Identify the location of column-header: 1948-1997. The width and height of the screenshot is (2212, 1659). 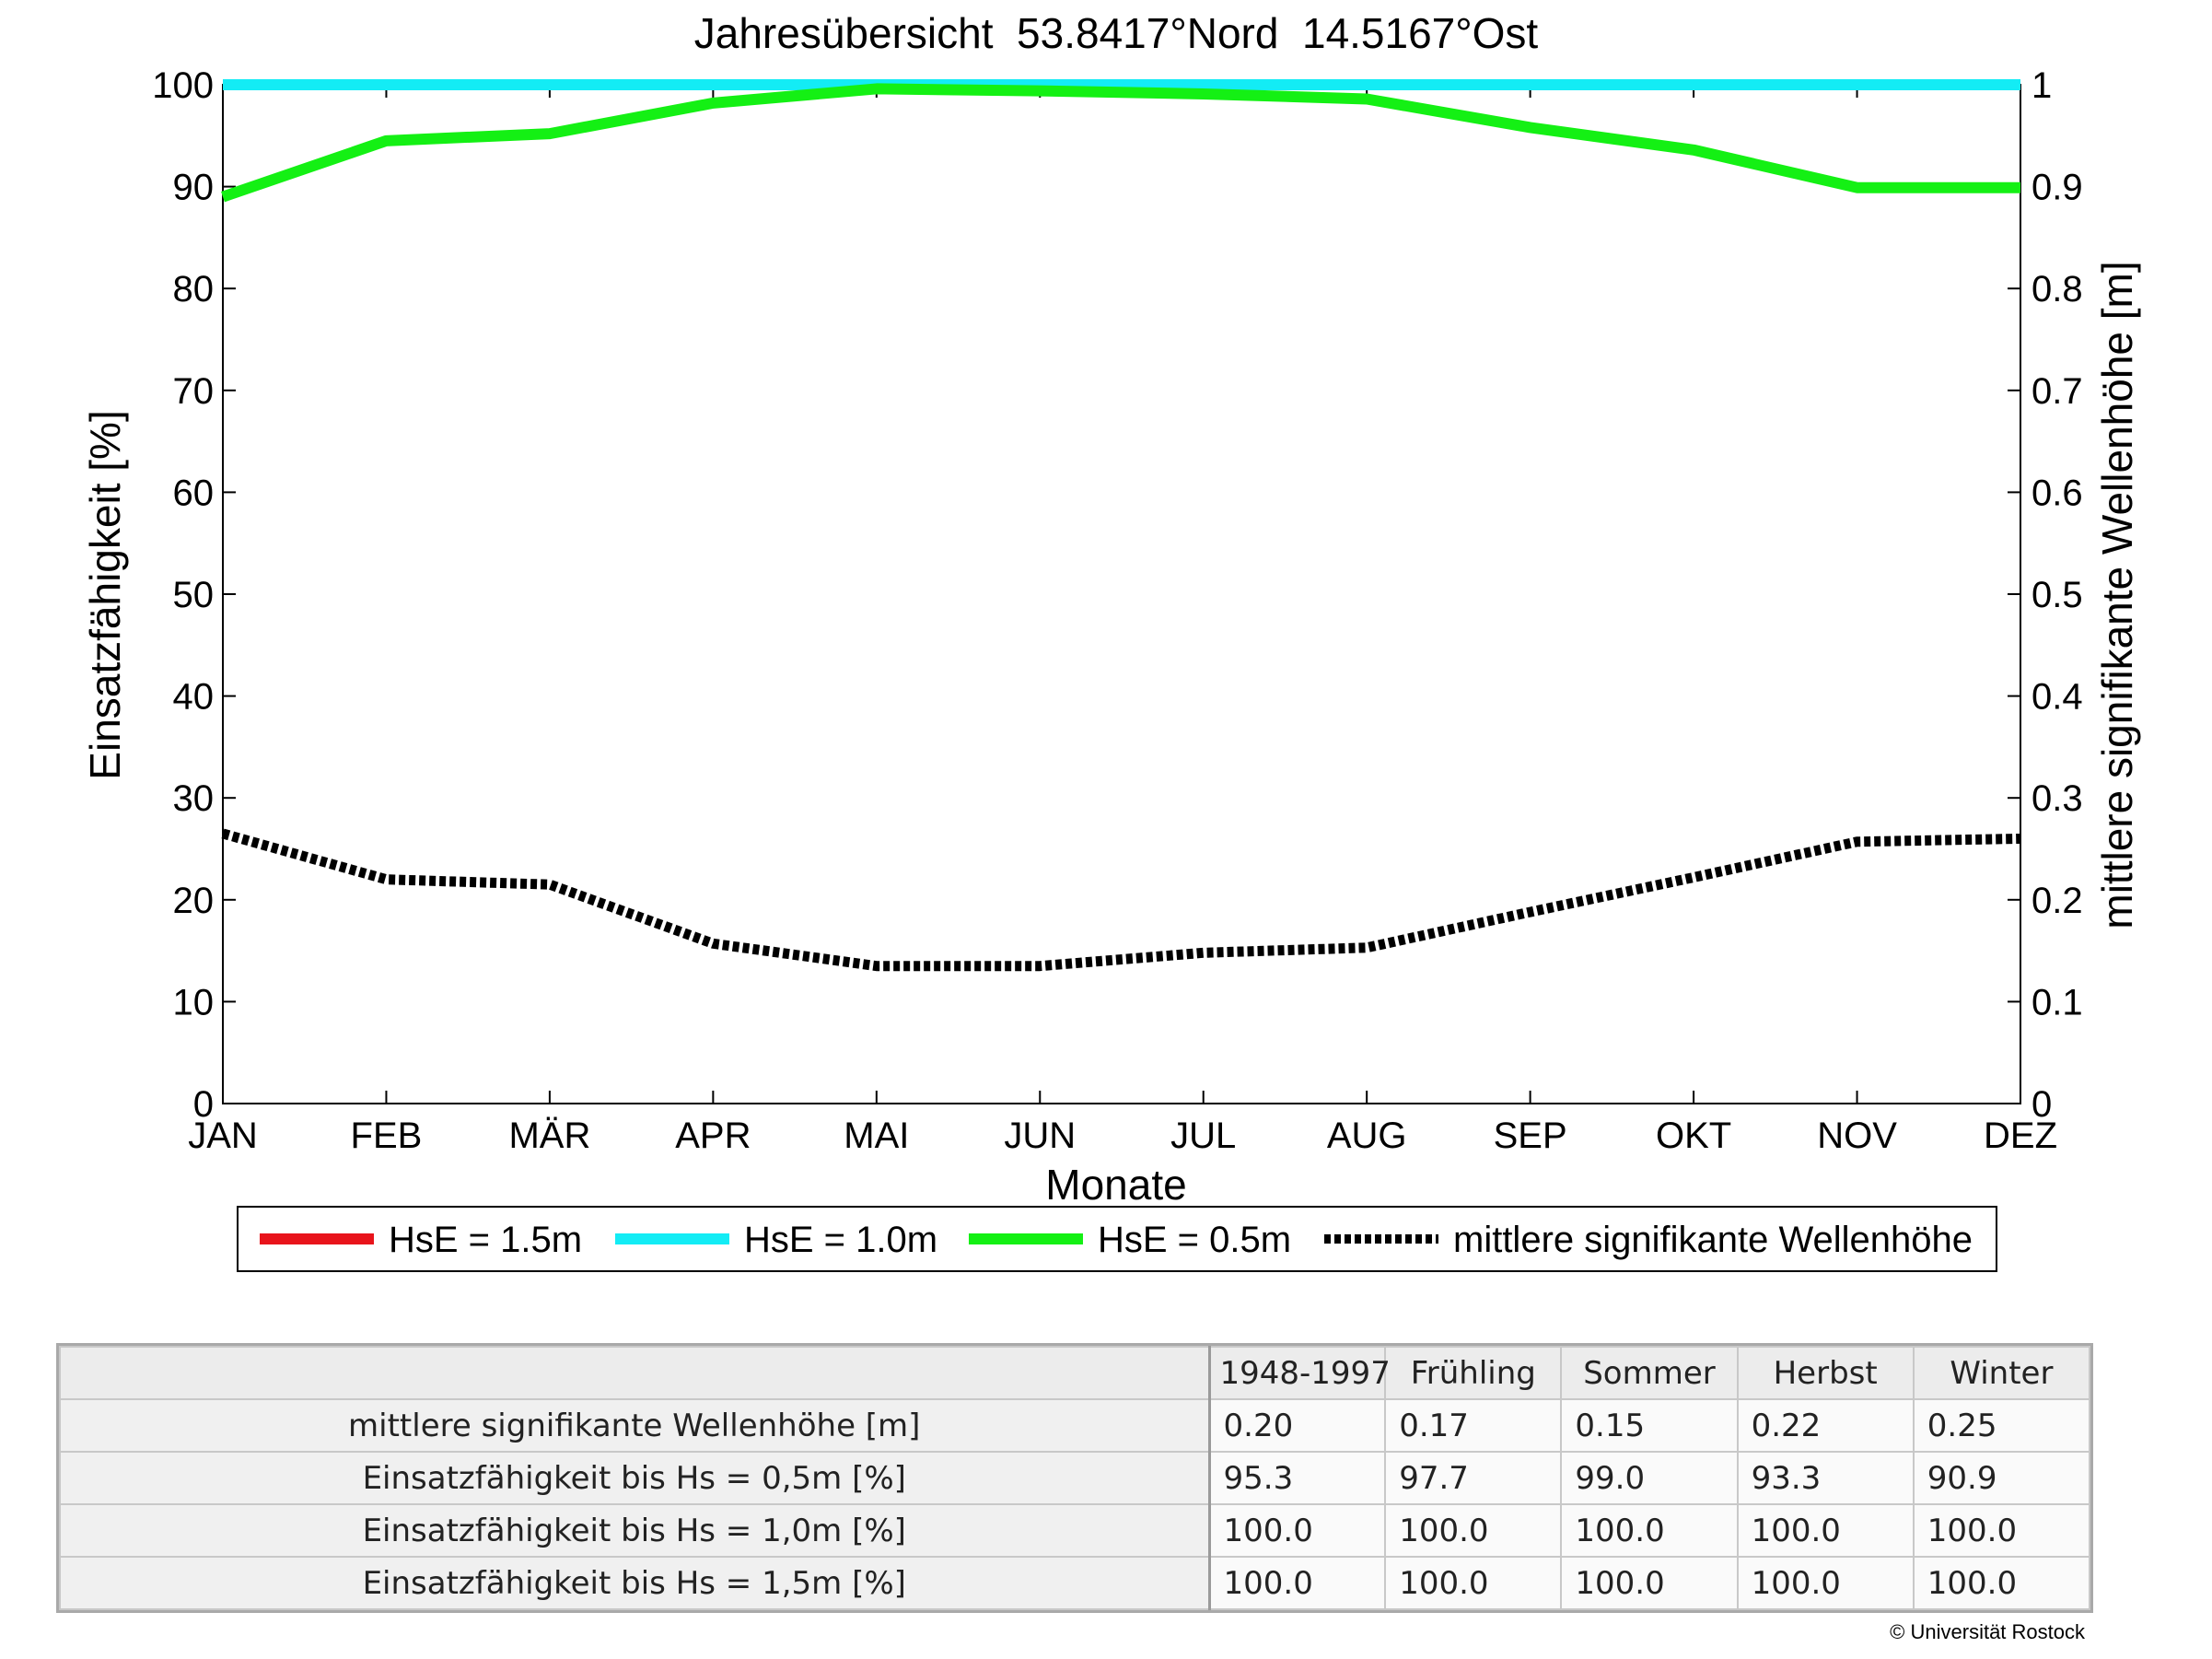
(1299, 1373).